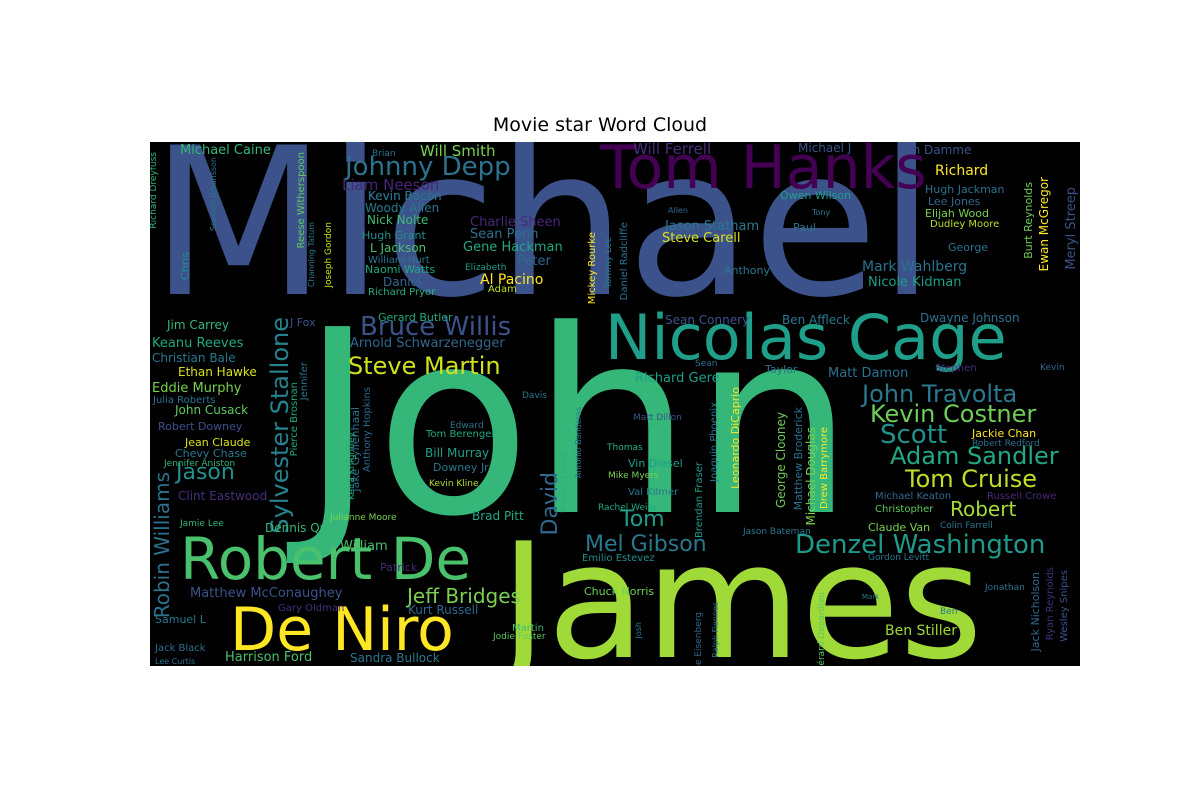 The image size is (1200, 800). Describe the element at coordinates (816, 195) in the screenshot. I see `word-owen-wilson: Owen Wilson` at that location.